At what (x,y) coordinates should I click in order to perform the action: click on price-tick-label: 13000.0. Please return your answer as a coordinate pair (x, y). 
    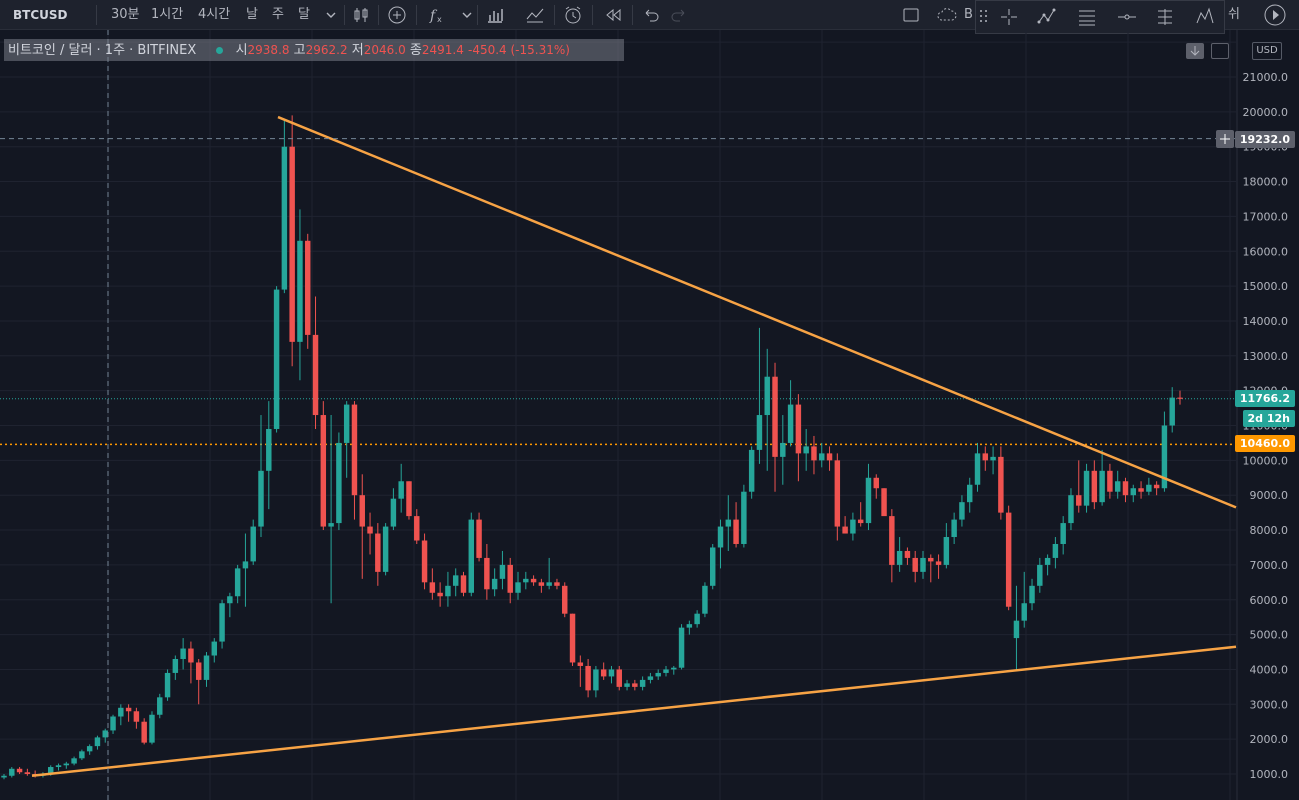
    Looking at the image, I should click on (1266, 356).